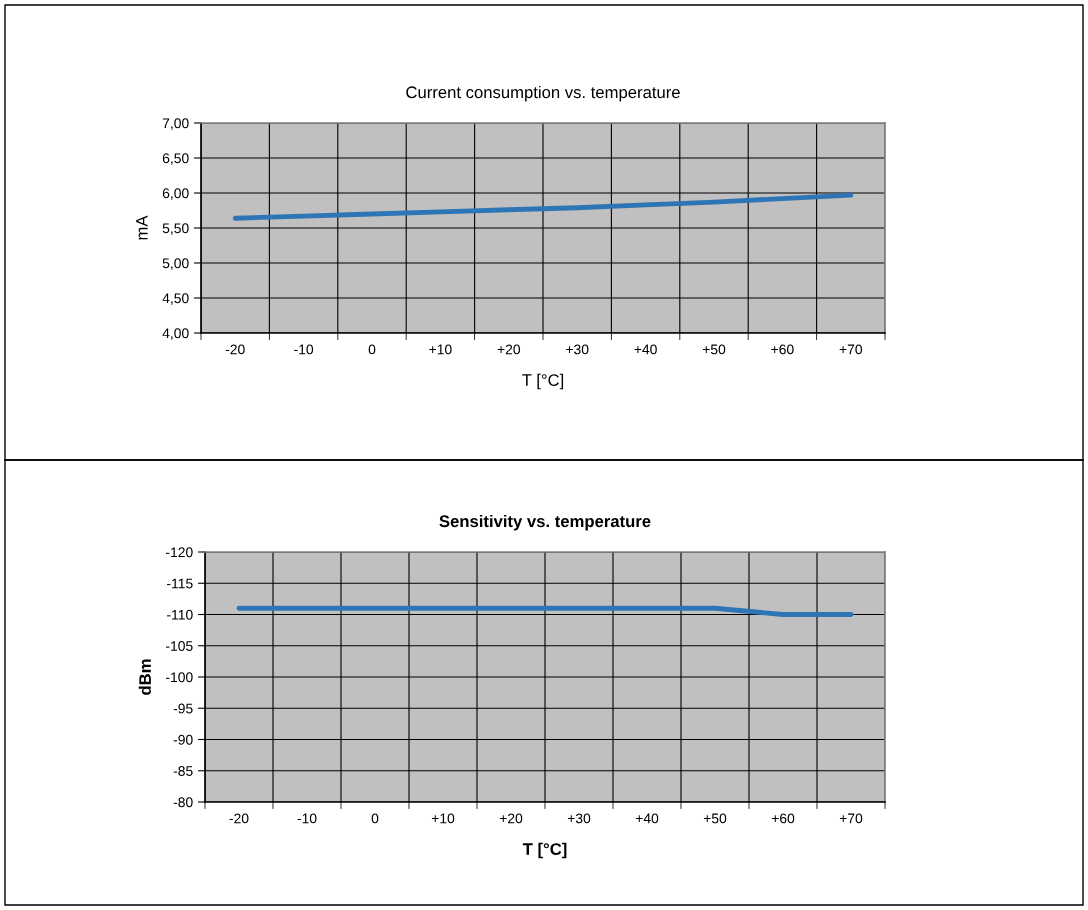 This screenshot has height=910, width=1088. I want to click on y-tick-label: -115, so click(180, 583).